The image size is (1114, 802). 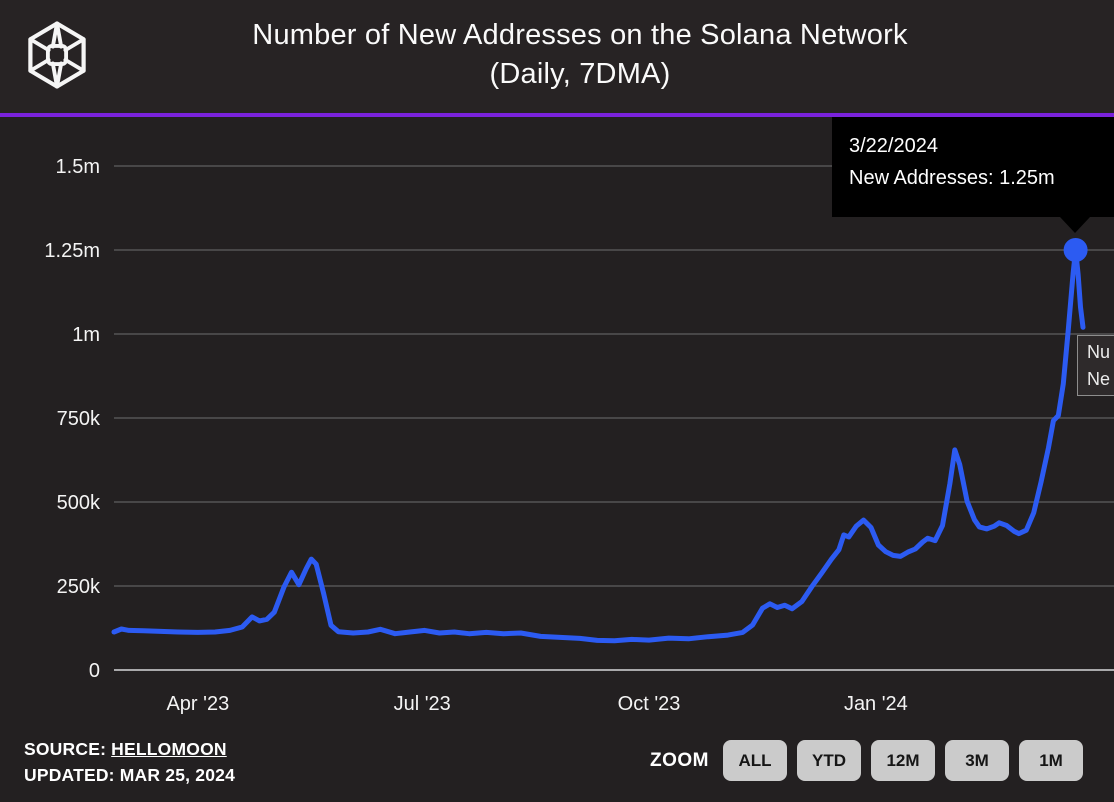 I want to click on x-axis-tick-label: Oct '23, so click(x=649, y=704).